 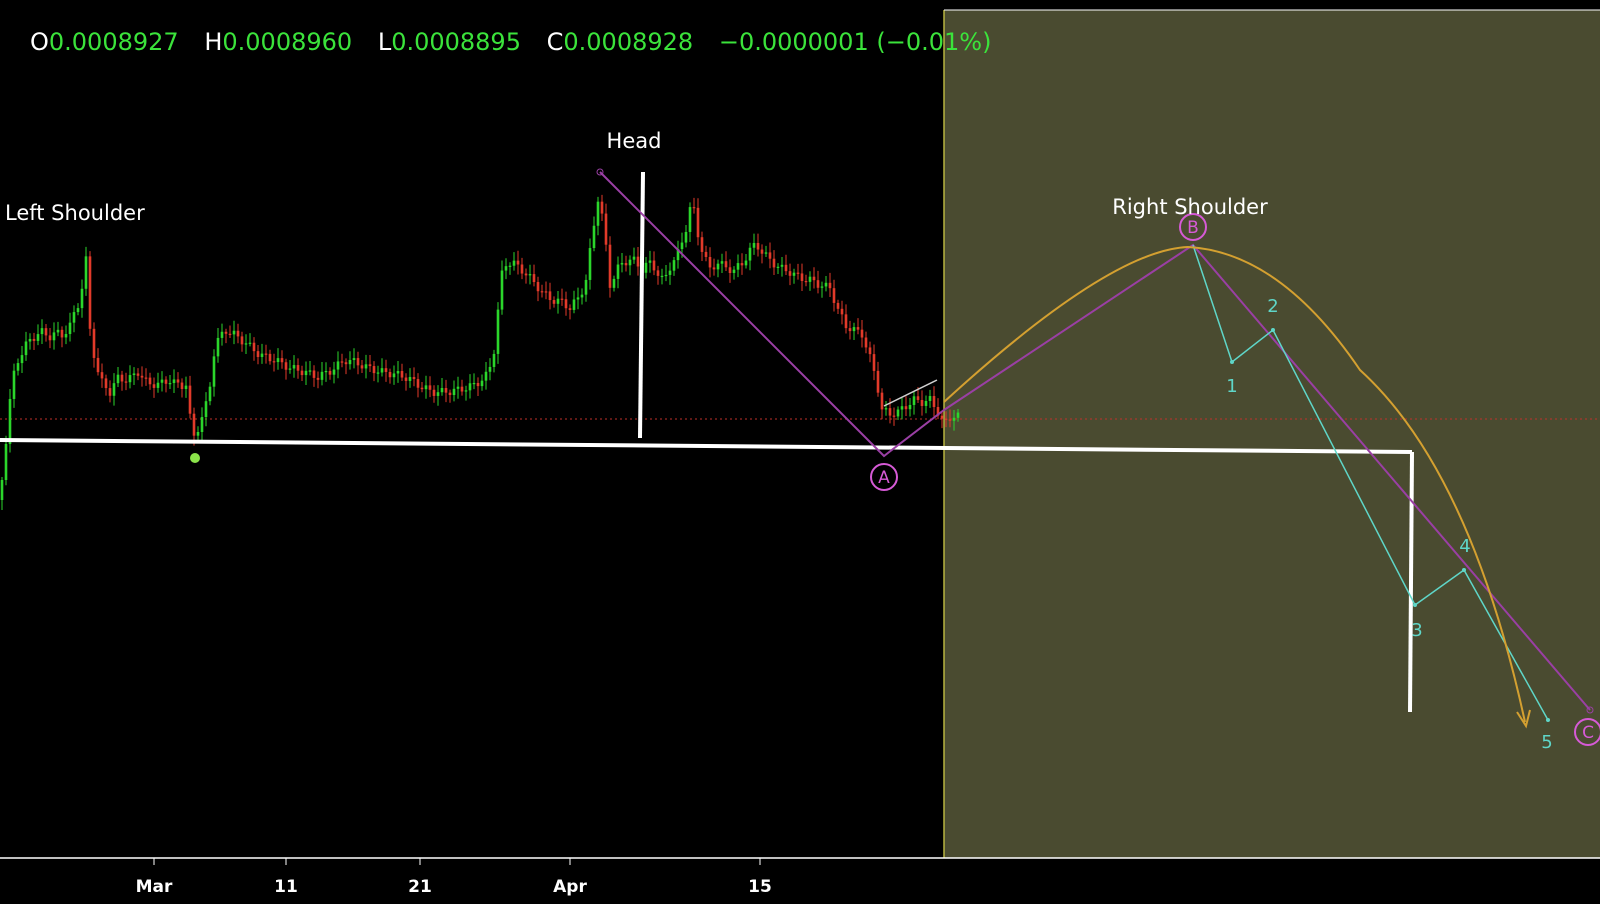 I want to click on impulse-wave-line, so click(x=1370, y=482).